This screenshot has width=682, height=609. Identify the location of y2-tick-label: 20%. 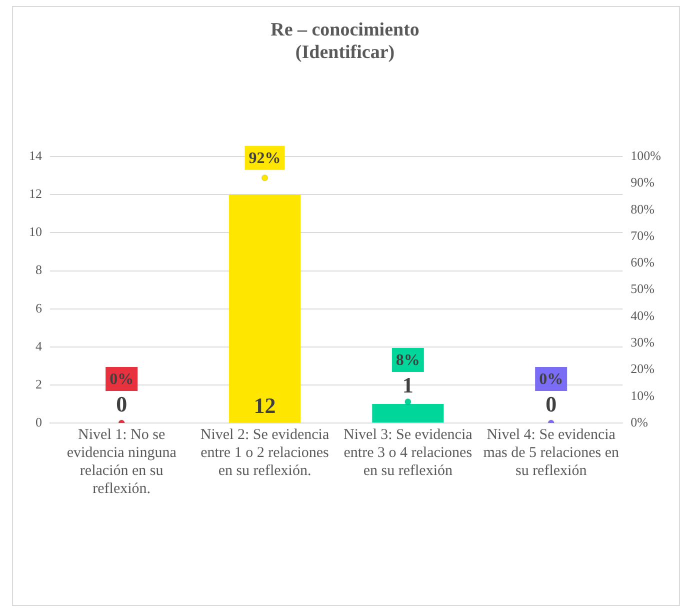
(642, 368).